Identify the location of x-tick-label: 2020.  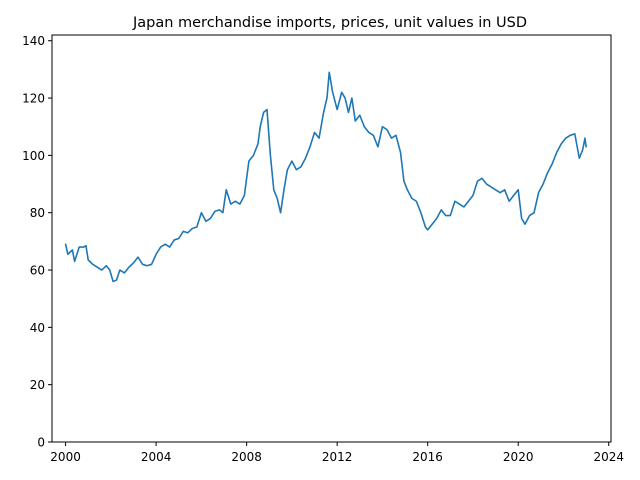
(518, 457).